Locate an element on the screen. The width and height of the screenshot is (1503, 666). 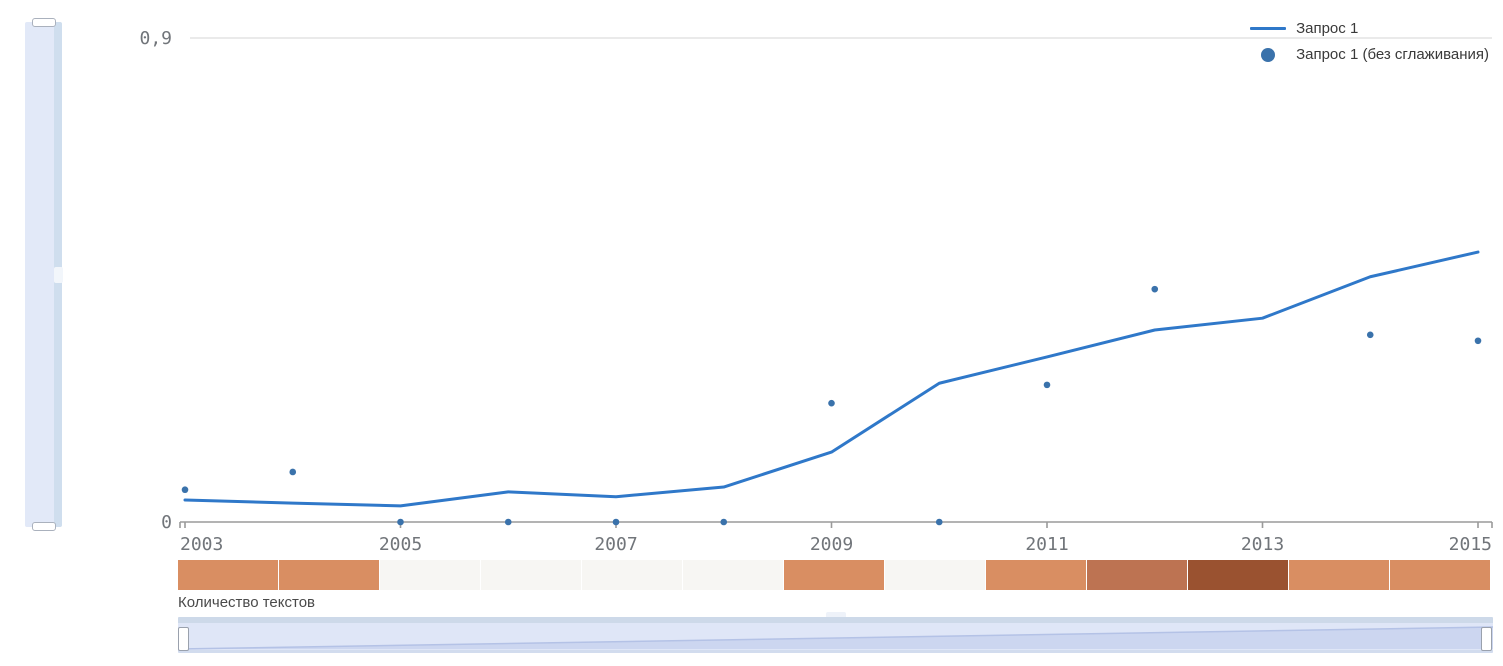
x-axis-tick-label: 2007 is located at coordinates (615, 544).